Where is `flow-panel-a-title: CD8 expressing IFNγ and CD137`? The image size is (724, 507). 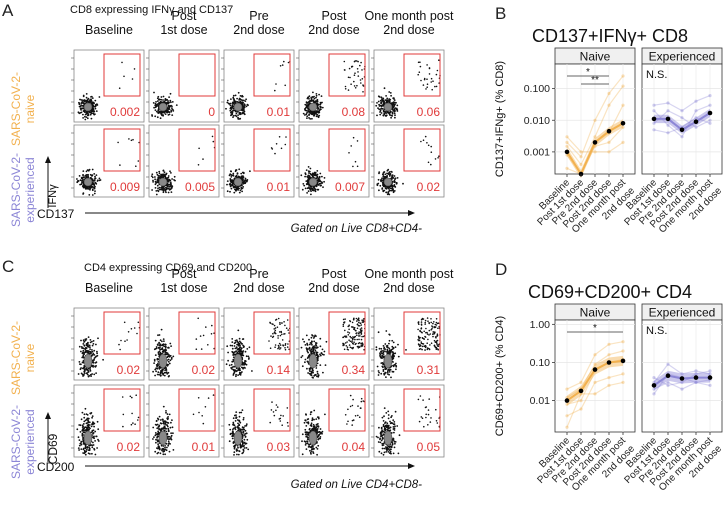 flow-panel-a-title: CD8 expressing IFNγ and CD137 is located at coordinates (151, 10).